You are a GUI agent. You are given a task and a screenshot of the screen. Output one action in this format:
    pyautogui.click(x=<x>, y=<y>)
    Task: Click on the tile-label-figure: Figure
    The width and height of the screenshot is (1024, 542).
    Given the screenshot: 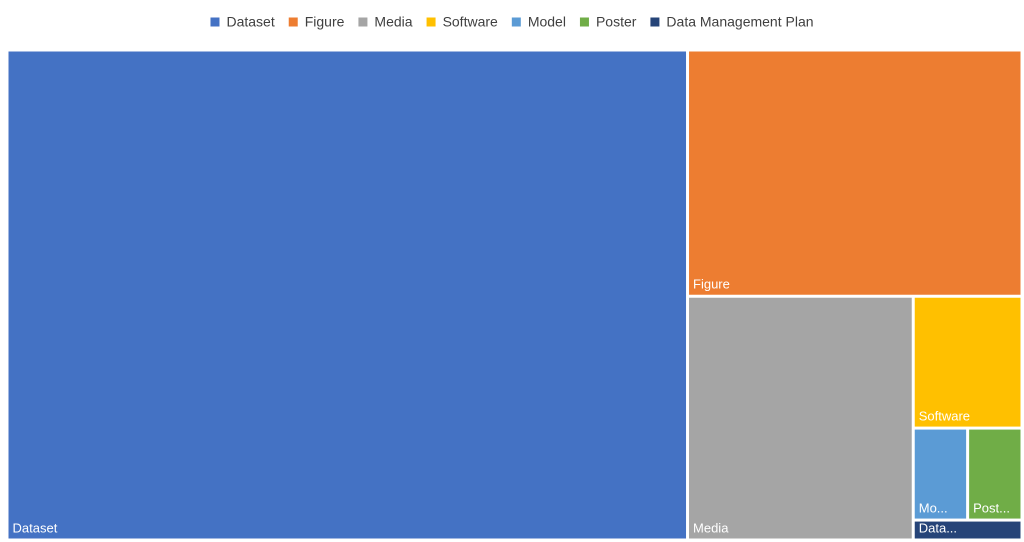 What is the action you would take?
    pyautogui.click(x=711, y=284)
    